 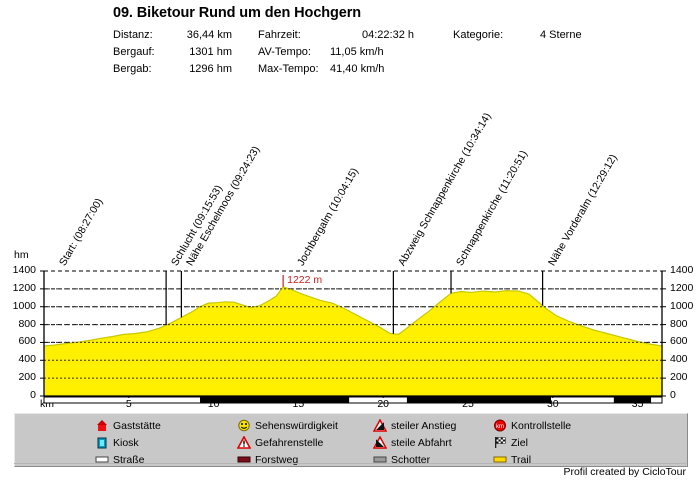 I want to click on y-tick-label: 400, so click(x=27, y=359).